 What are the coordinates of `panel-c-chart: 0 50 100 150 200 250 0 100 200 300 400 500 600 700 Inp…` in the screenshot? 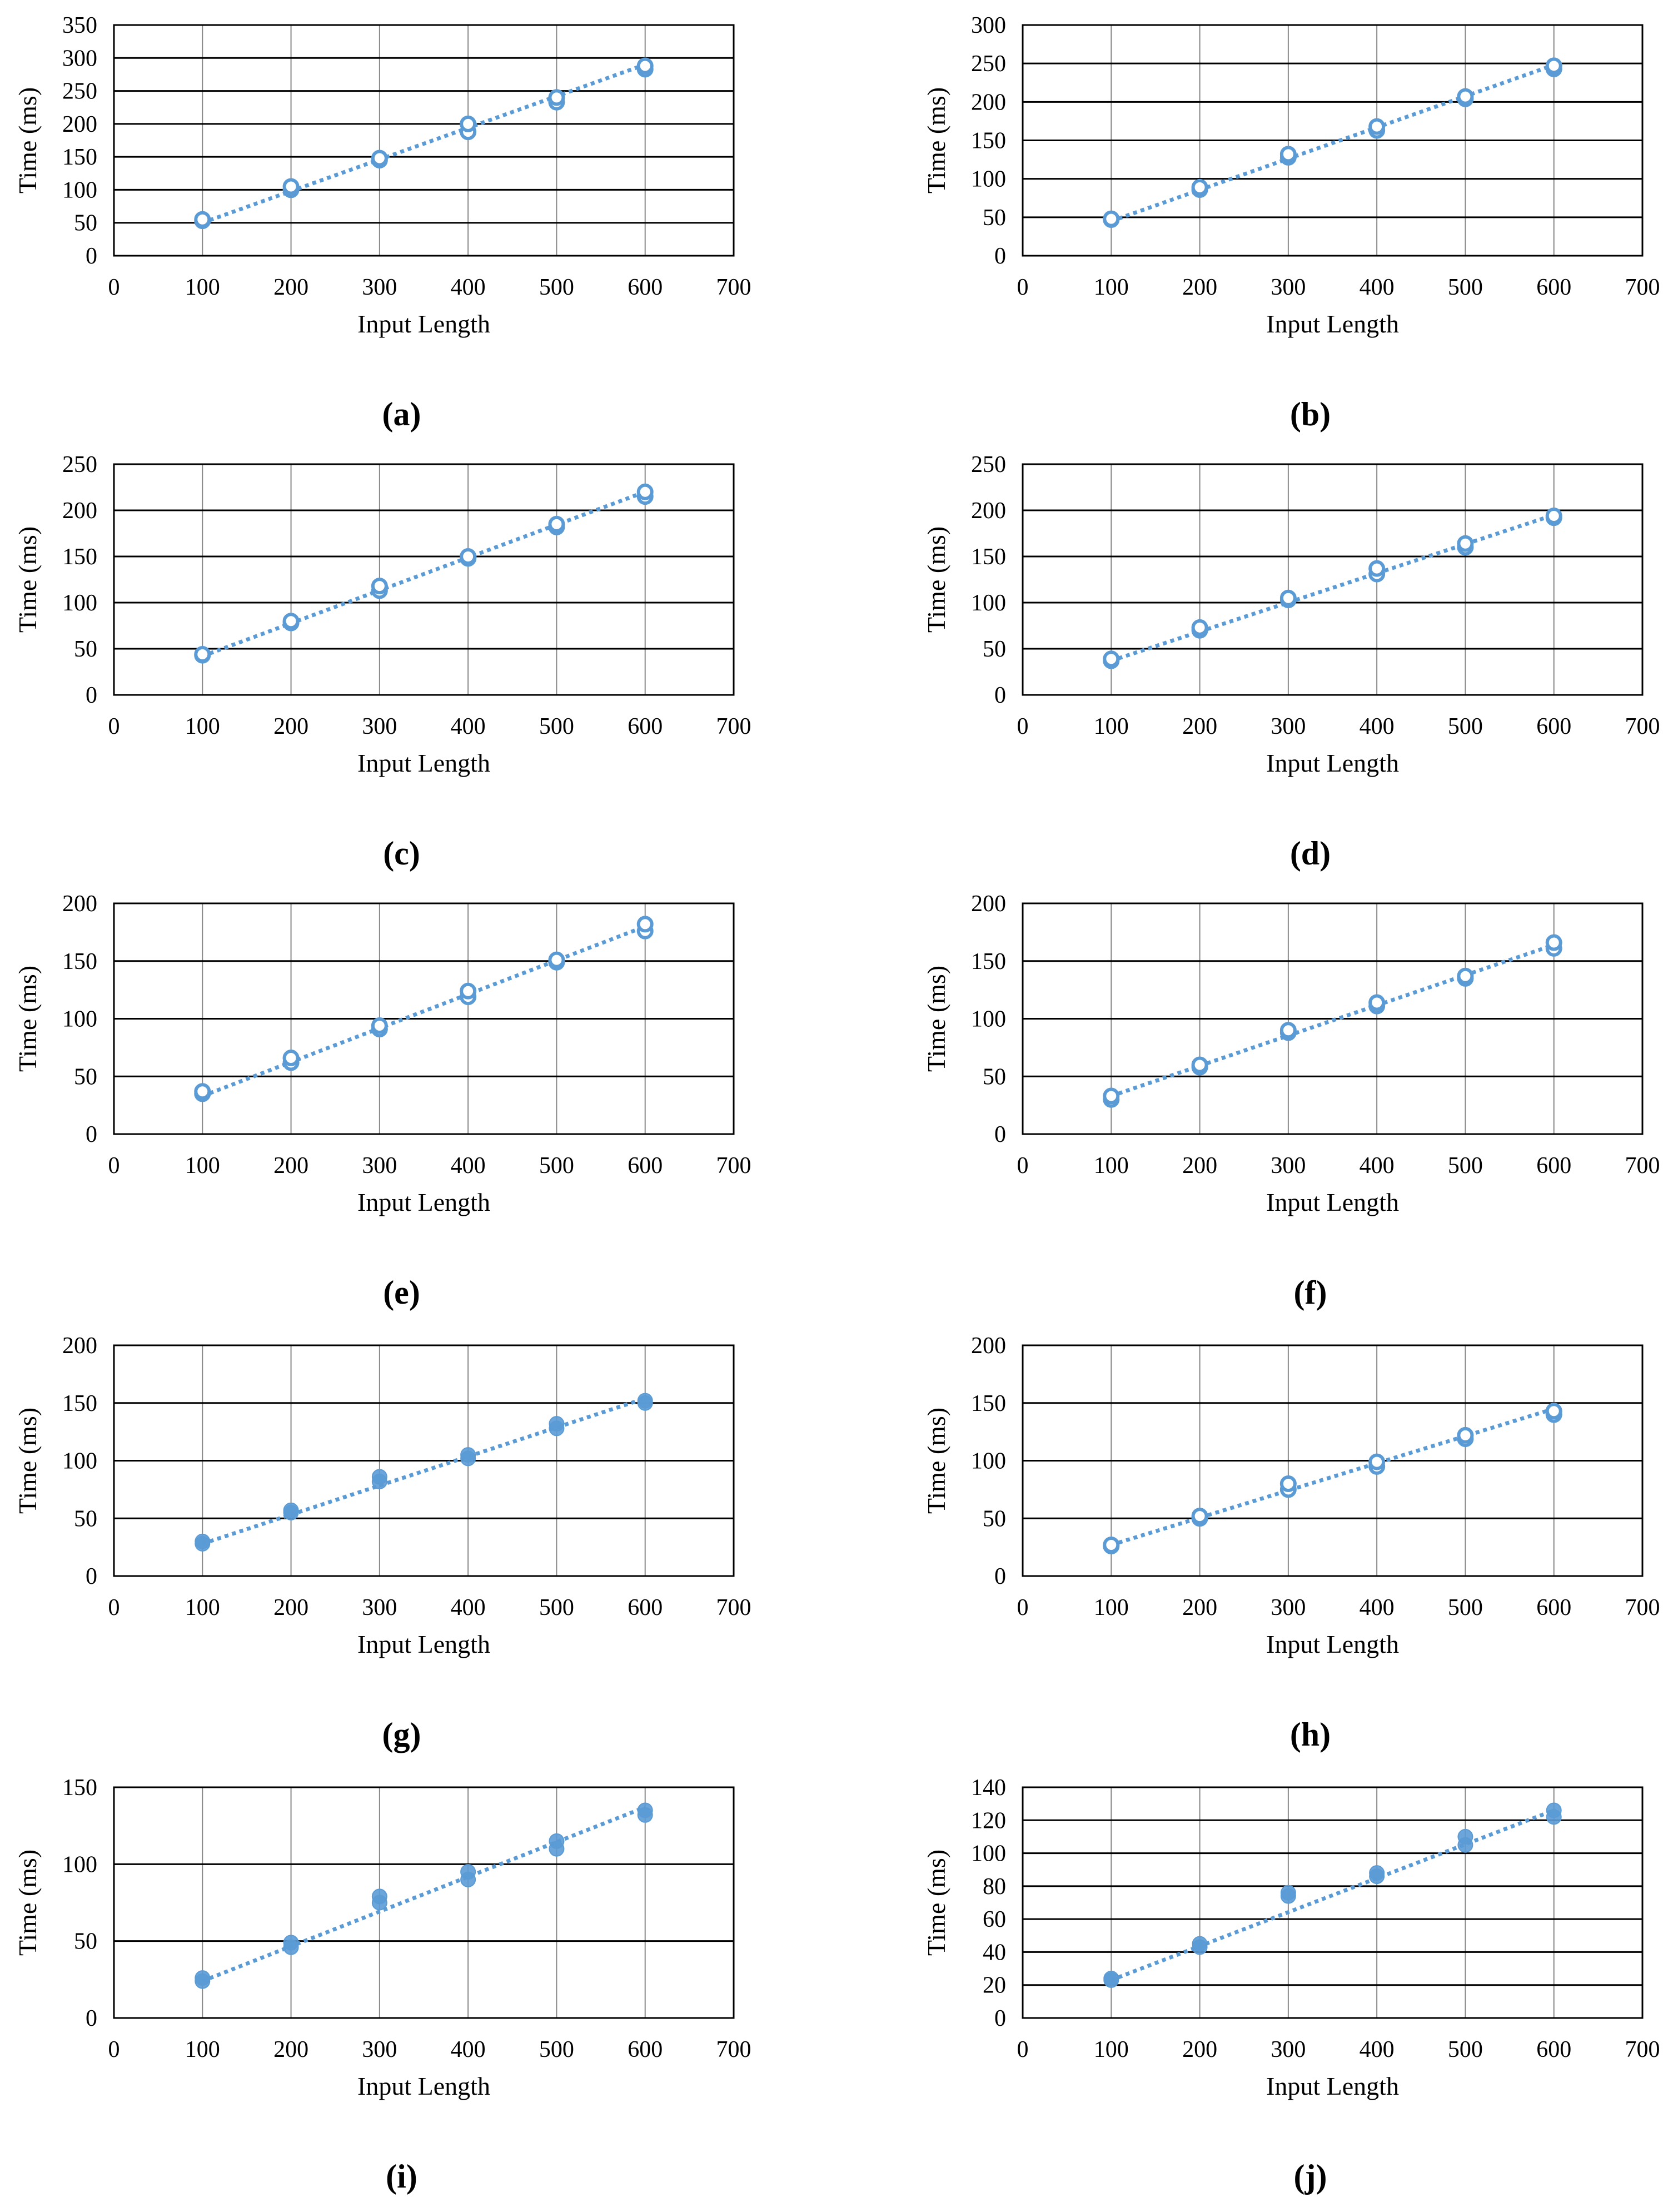 It's located at (382, 662).